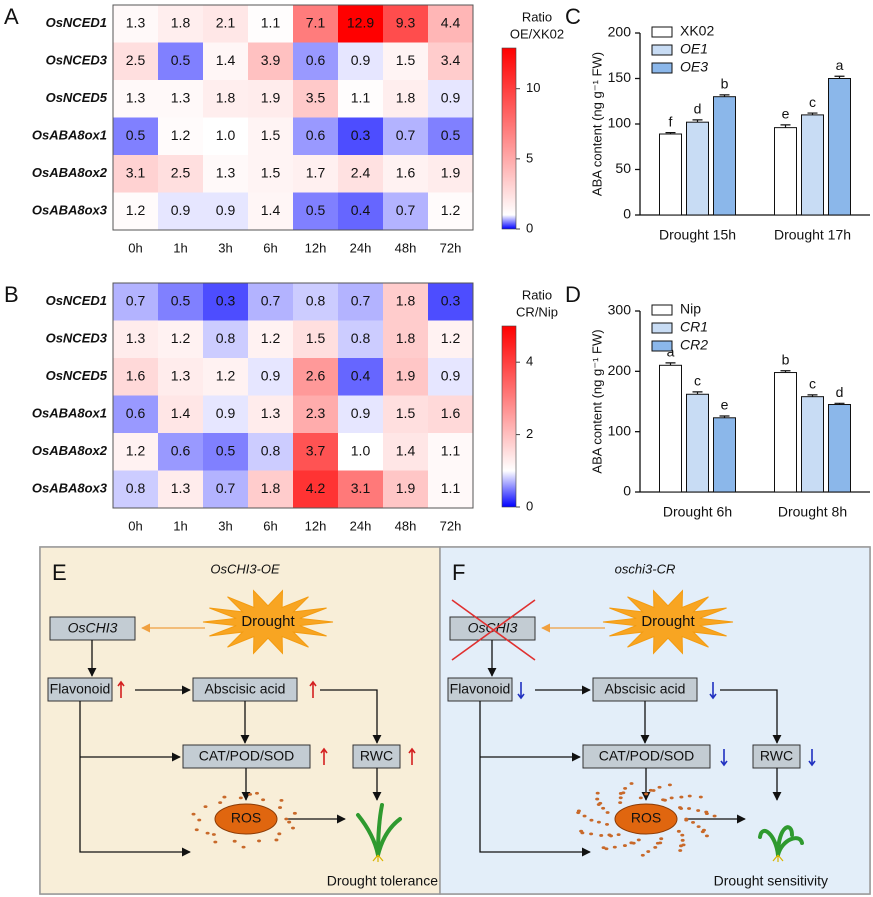 The image size is (873, 897). What do you see at coordinates (361, 247) in the screenshot?
I see `x-tick-label: 24h` at bounding box center [361, 247].